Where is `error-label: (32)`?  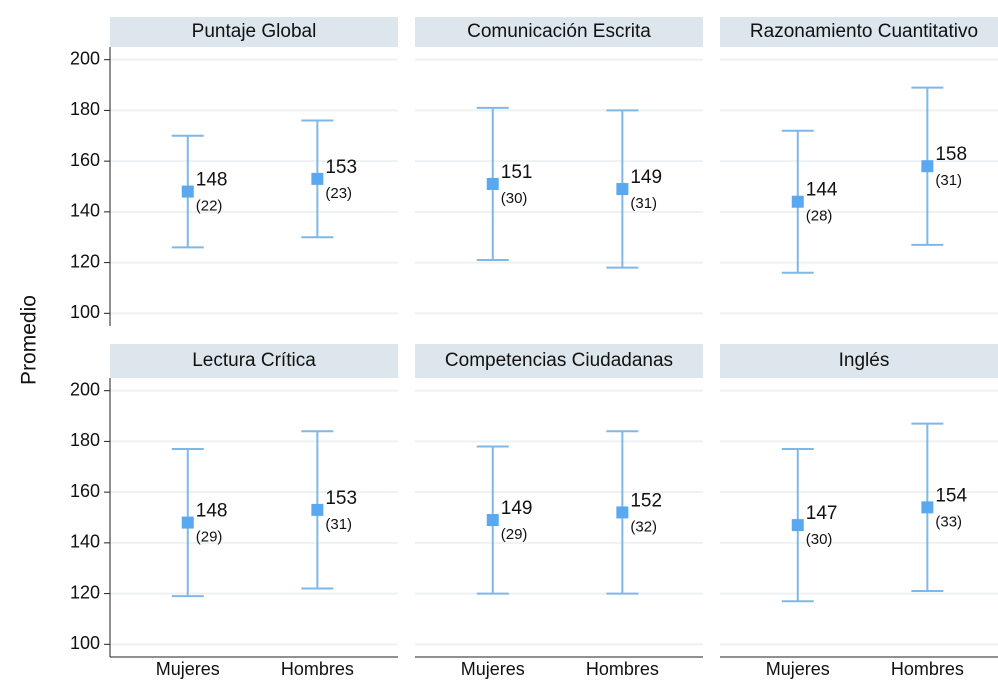 error-label: (32) is located at coordinates (643, 526).